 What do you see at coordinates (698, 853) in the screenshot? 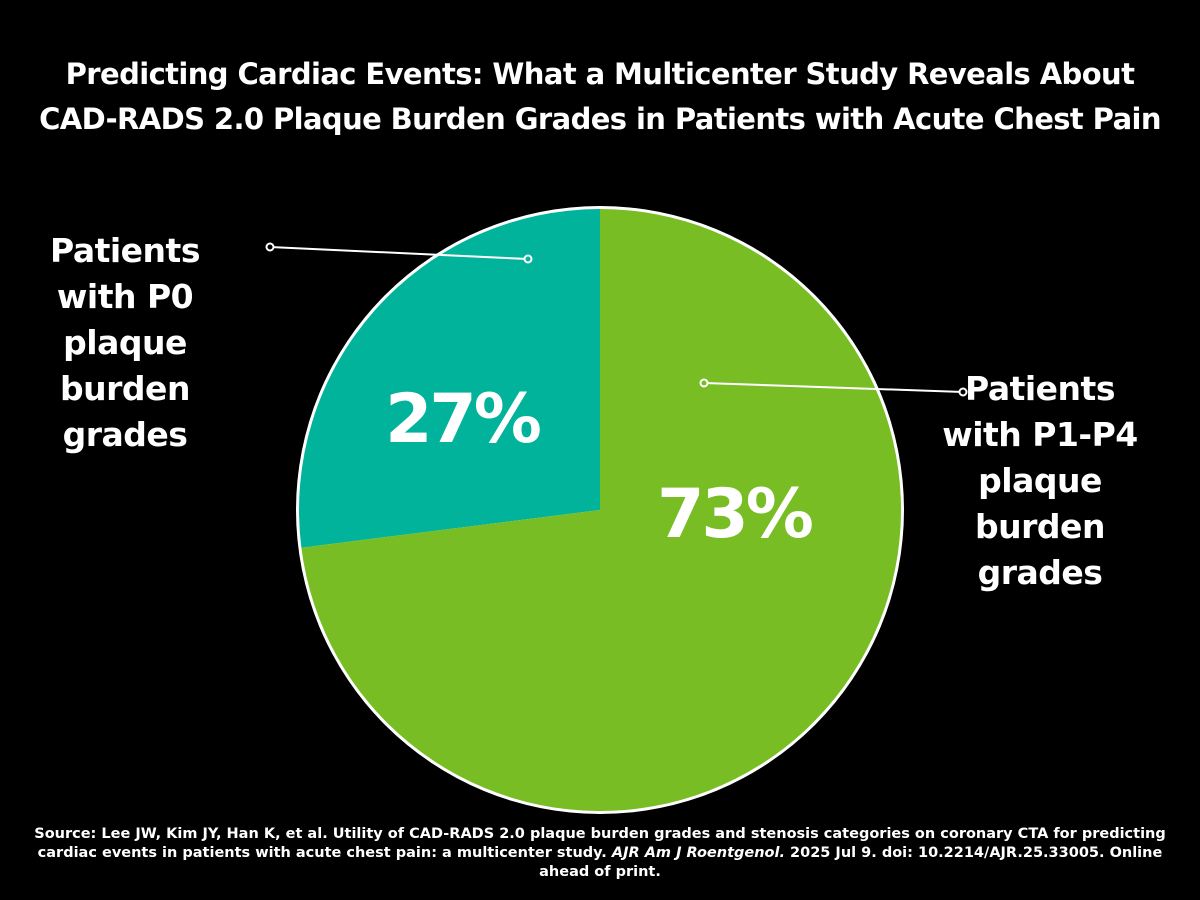
I see `source-journal: AJR Am J Roentgenol.` at bounding box center [698, 853].